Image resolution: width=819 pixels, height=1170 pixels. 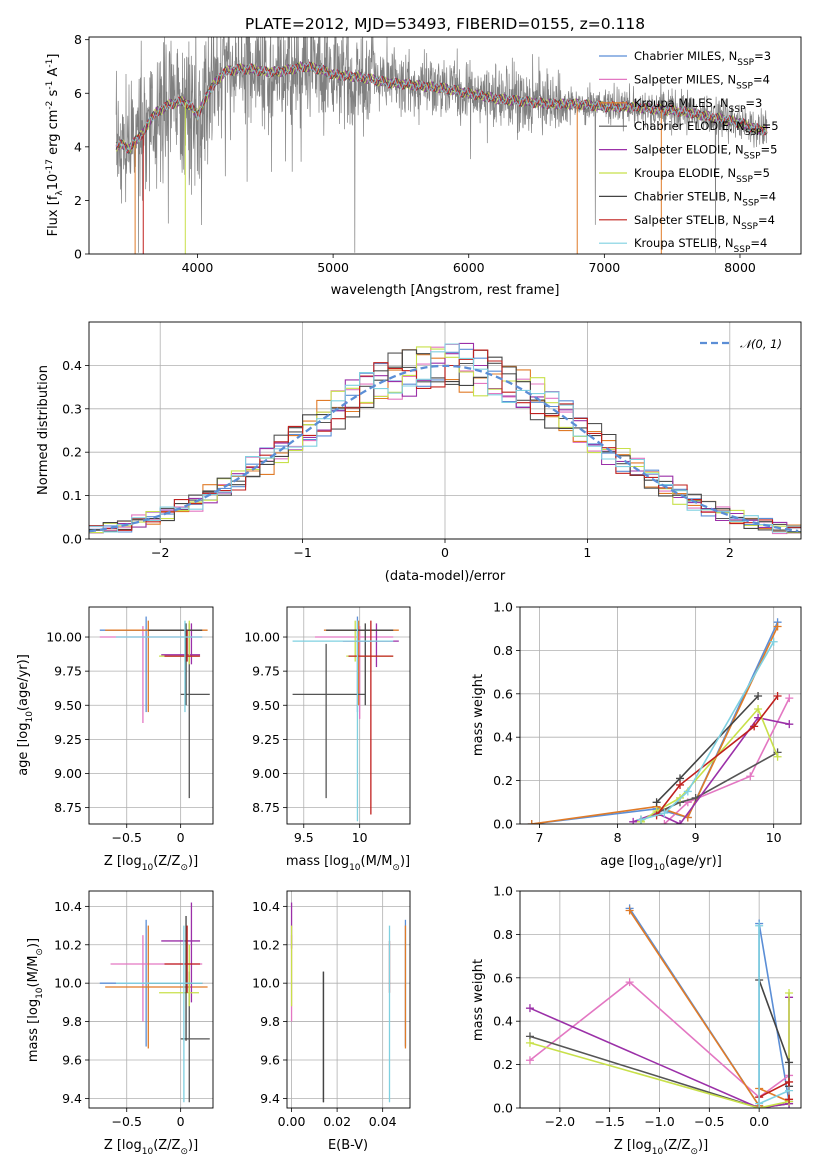 I want to click on y-tick-label: 8, so click(x=78, y=39).